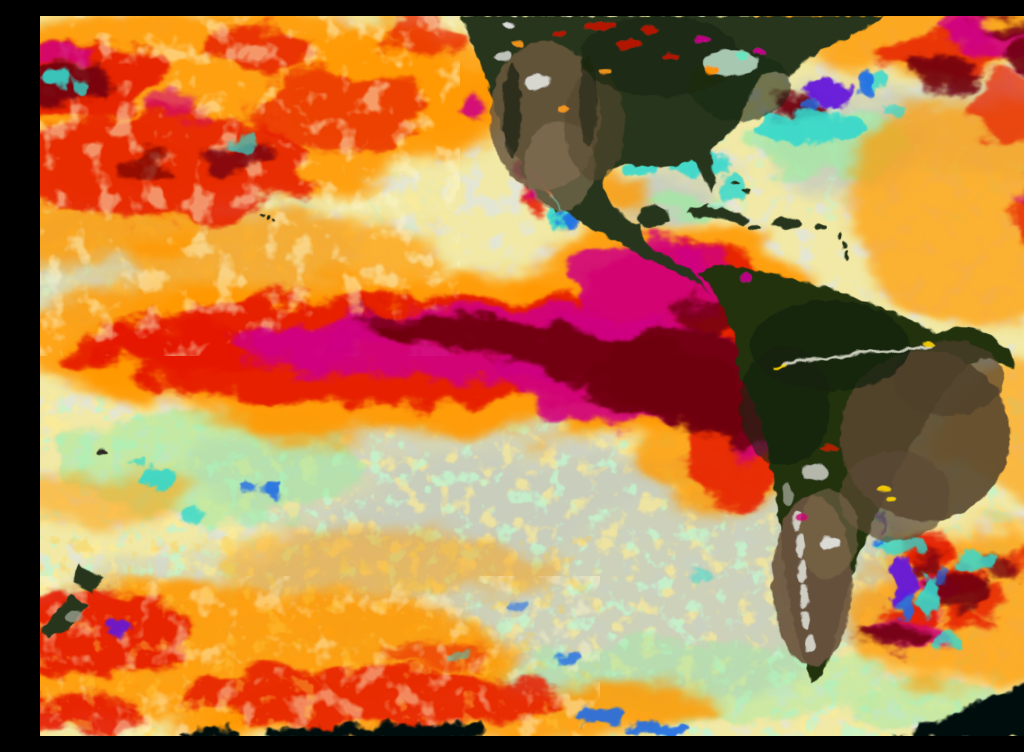 The width and height of the screenshot is (1024, 752). I want to click on altiplano-snow, so click(815, 472).